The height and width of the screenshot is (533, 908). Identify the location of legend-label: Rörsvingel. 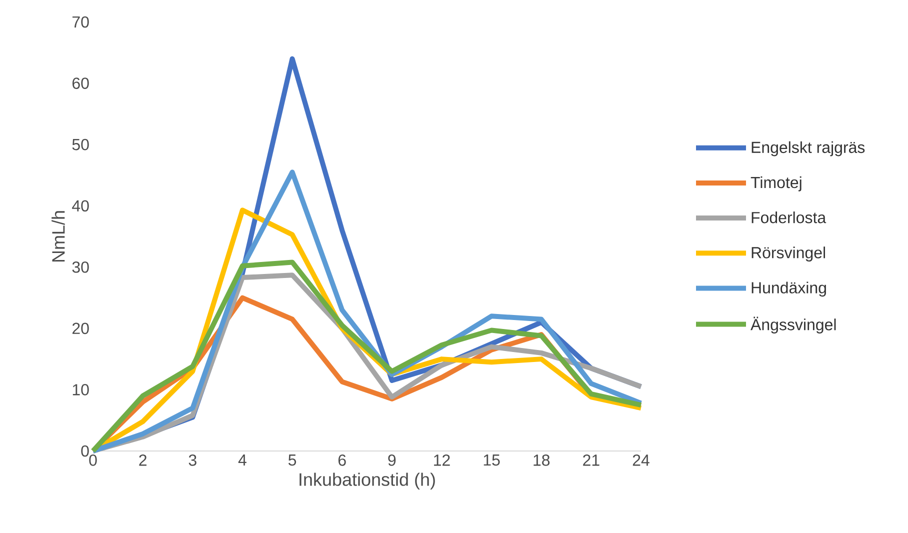
(789, 254).